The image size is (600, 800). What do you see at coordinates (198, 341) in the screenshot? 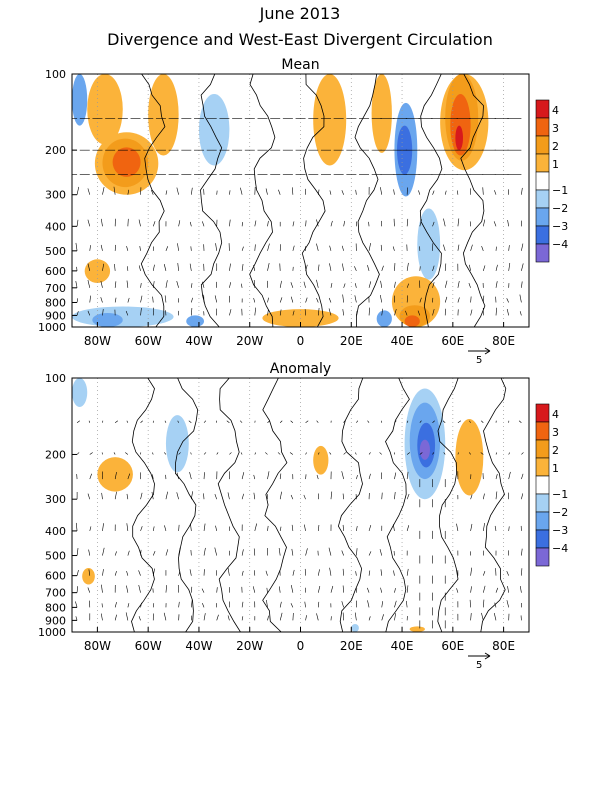
I see `x-tick-label: 40W` at bounding box center [198, 341].